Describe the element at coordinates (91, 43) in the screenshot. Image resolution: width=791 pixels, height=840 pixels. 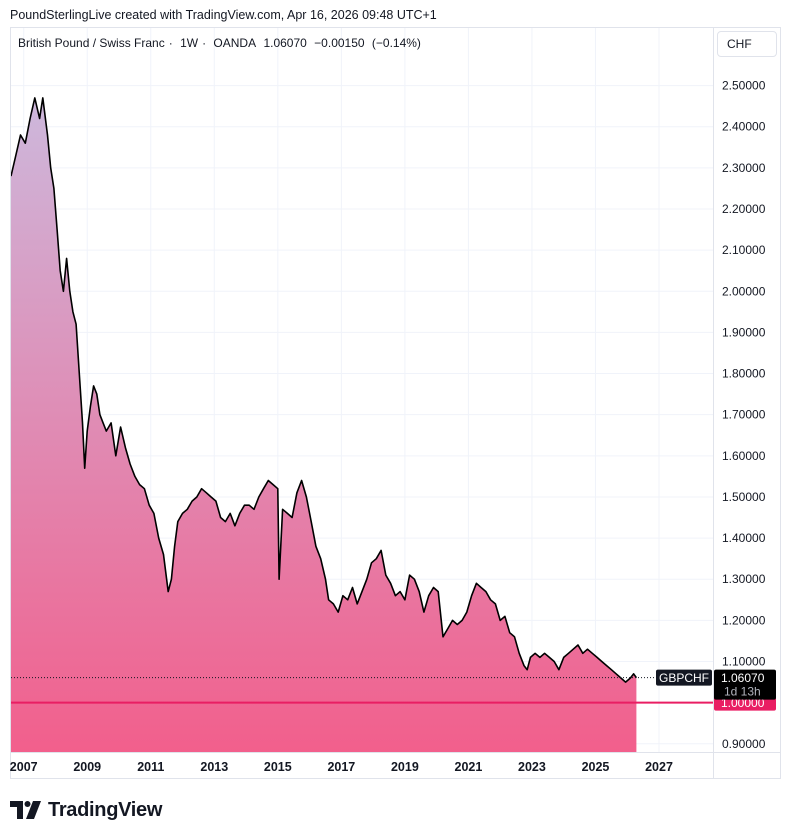
I see `legend-symbol-name: British Pound / Swiss Franc` at that location.